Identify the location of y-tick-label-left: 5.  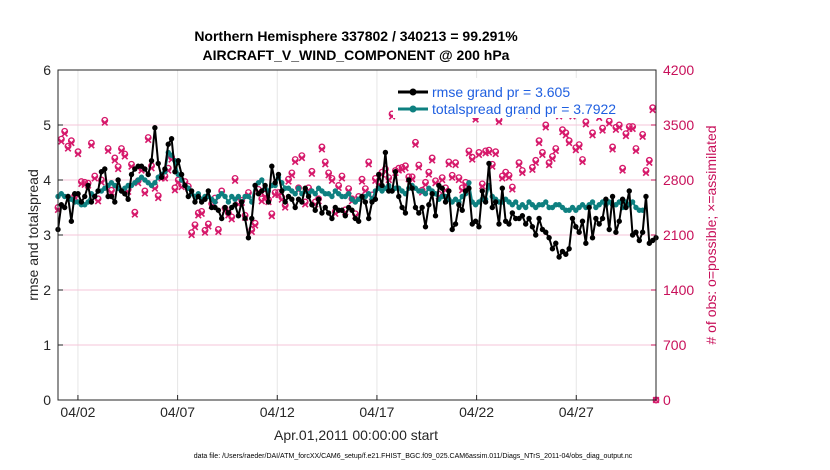
(47, 125).